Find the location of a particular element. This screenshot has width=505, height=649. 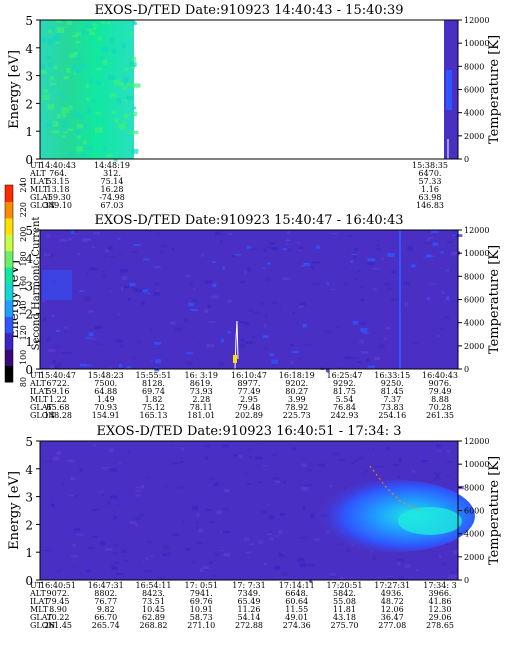

table-cell: 265.74 is located at coordinates (106, 625).